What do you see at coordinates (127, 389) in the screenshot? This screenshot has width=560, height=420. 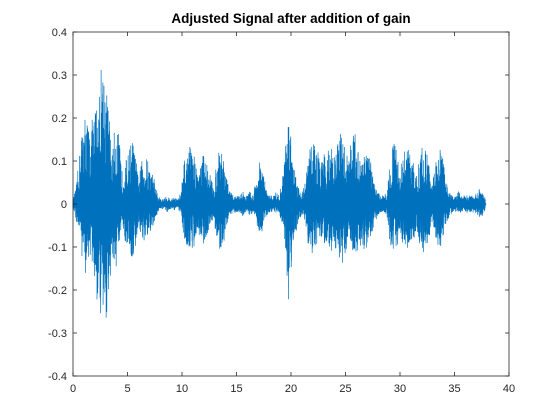 I see `x-tick-label: 5` at bounding box center [127, 389].